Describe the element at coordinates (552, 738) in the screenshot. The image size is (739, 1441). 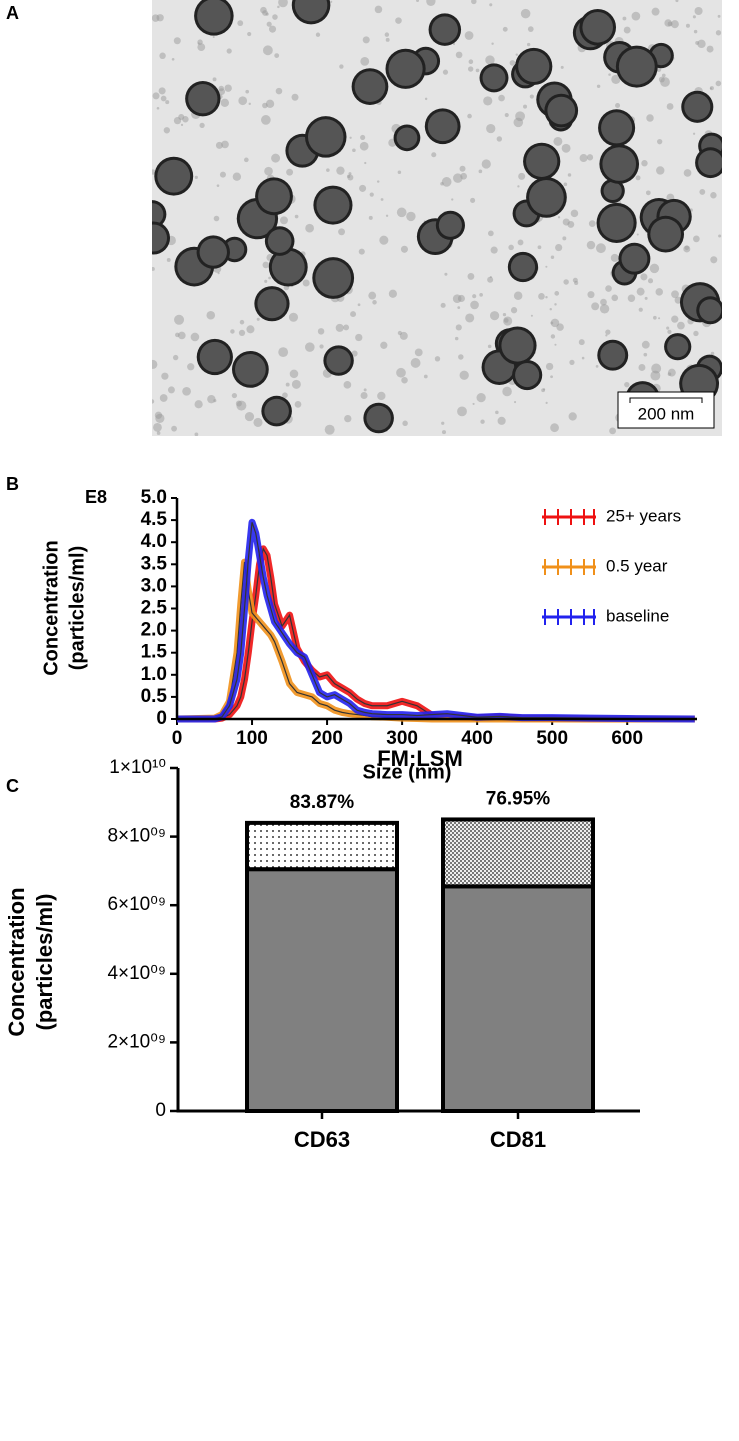
I see `x-tick-label: 500` at that location.